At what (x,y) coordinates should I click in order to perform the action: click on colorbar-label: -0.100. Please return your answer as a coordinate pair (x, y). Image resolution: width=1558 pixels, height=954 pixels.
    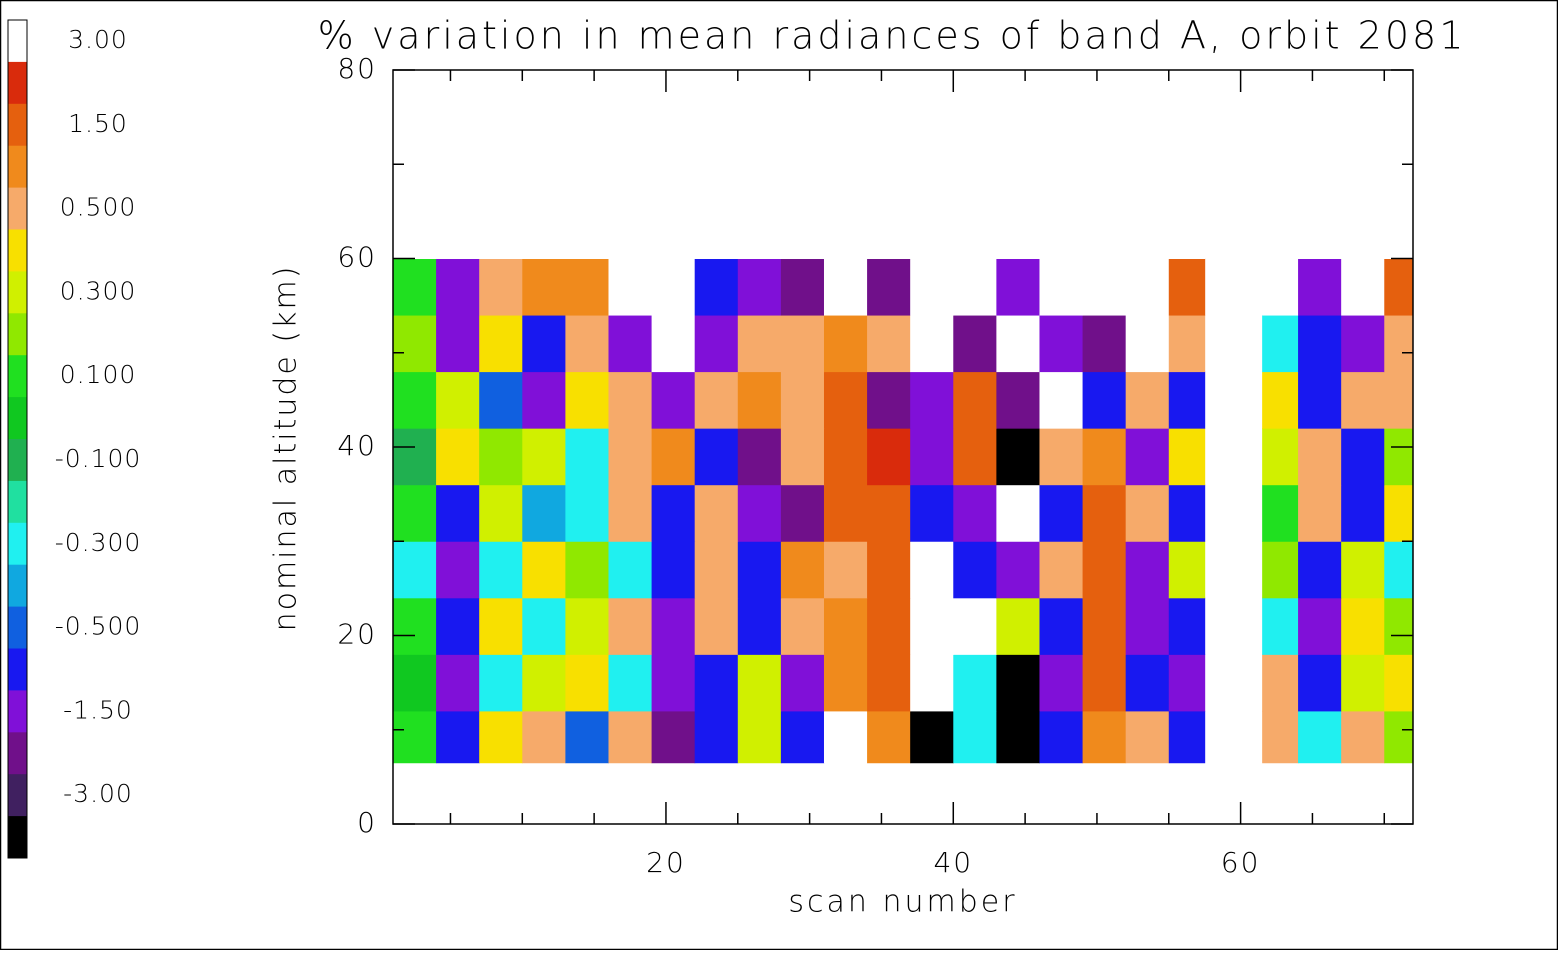
    Looking at the image, I should click on (98, 458).